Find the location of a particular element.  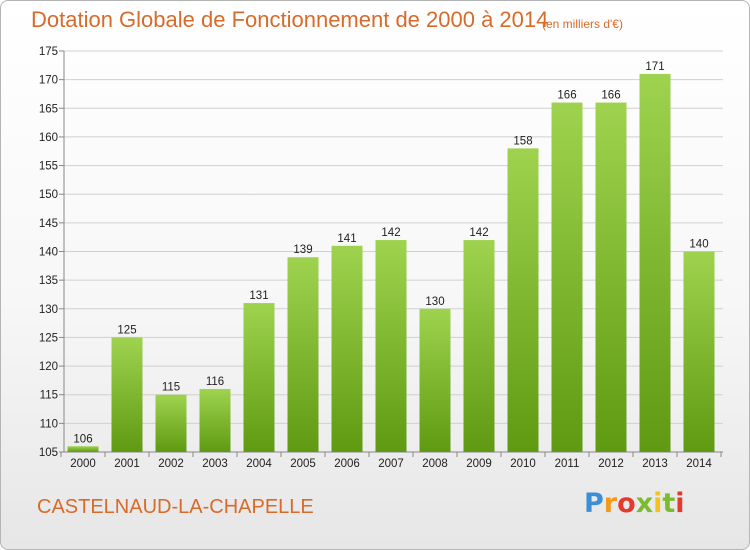

value-label-2004: 131 is located at coordinates (258, 296).